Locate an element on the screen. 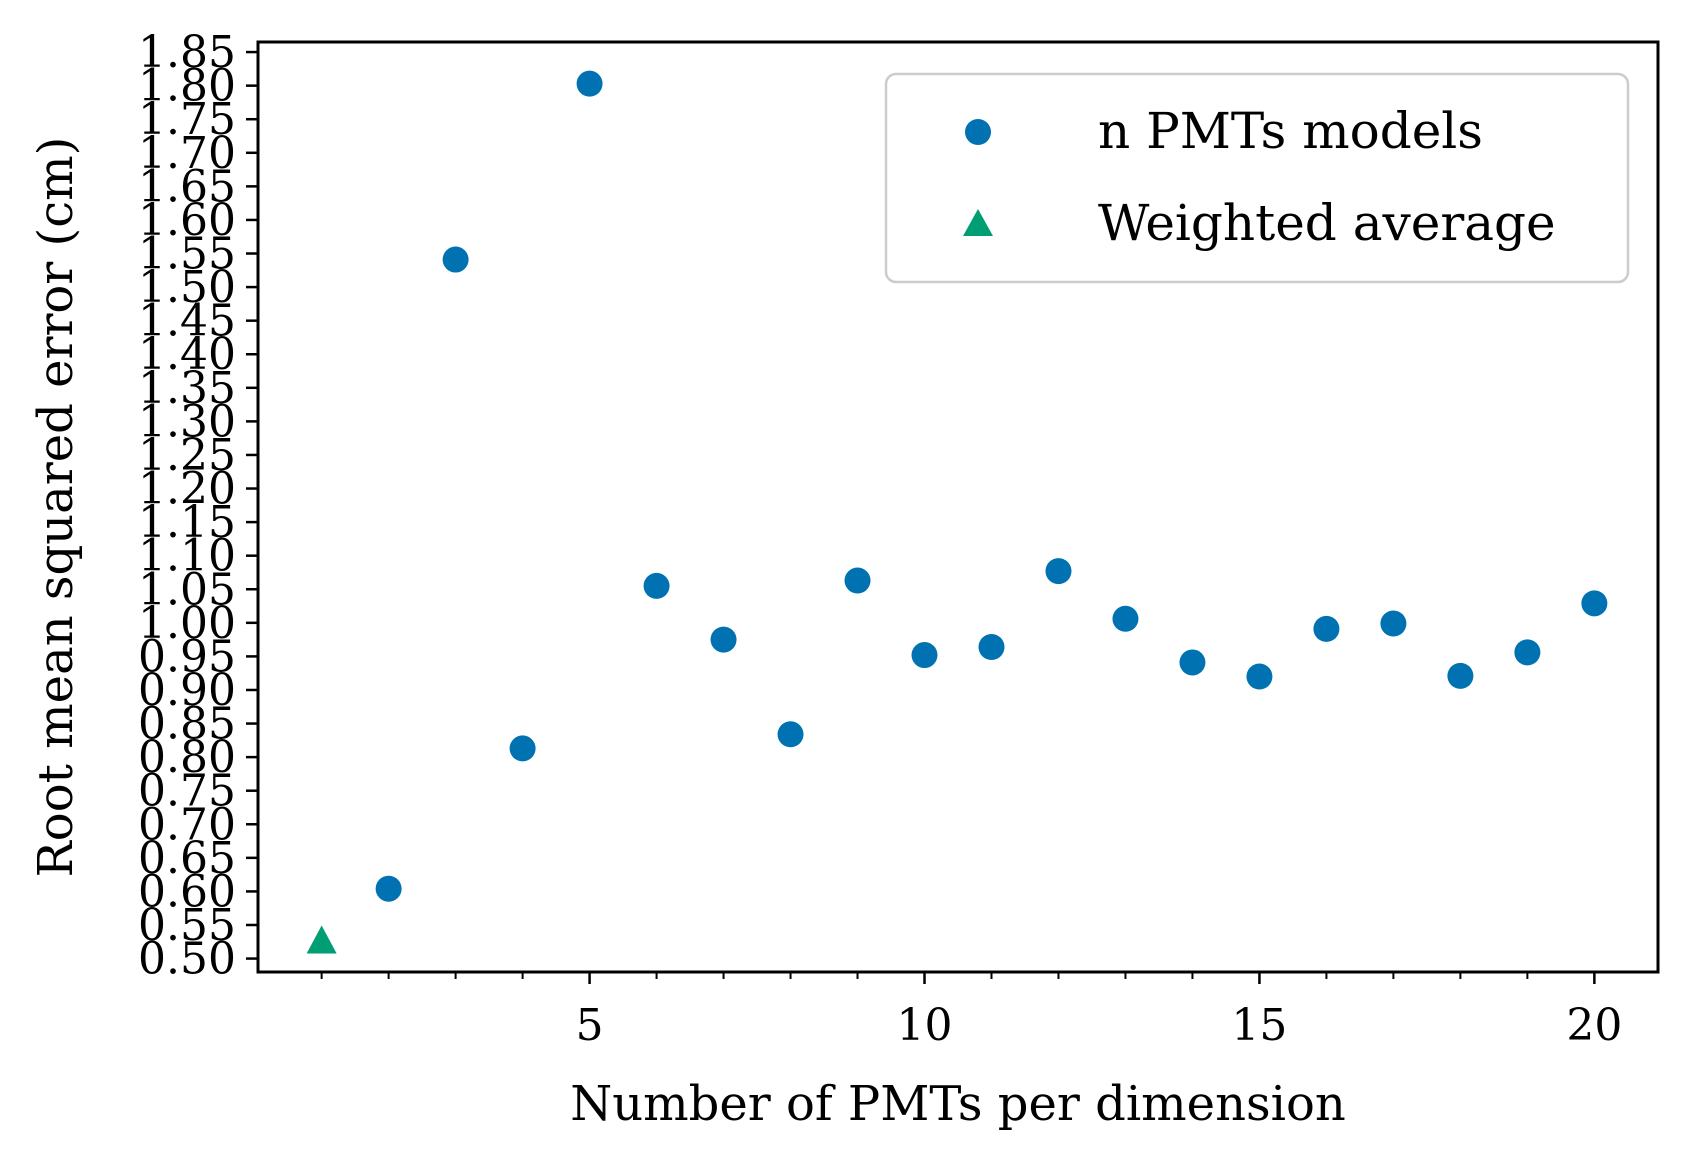 This screenshot has width=1682, height=1160. y-tick-label: 0.55 is located at coordinates (187, 925).